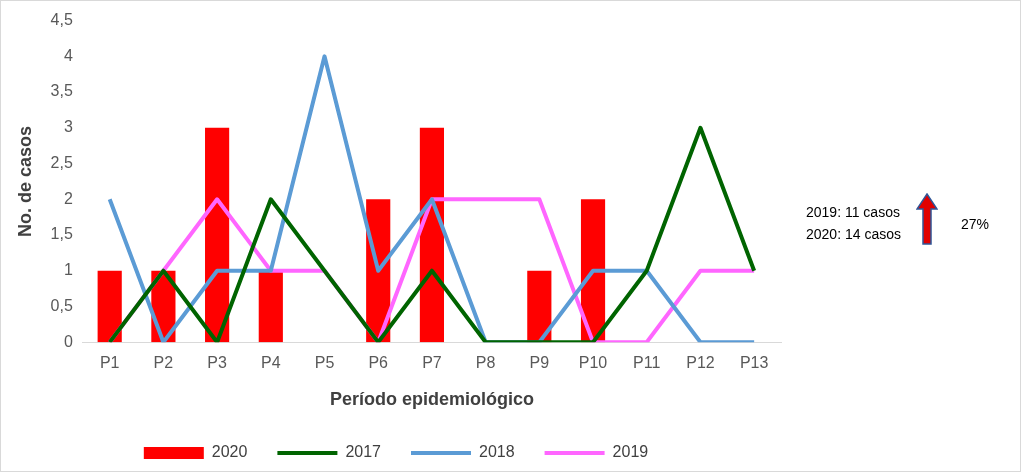  What do you see at coordinates (109, 363) in the screenshot?
I see `x-tick-label: P1` at bounding box center [109, 363].